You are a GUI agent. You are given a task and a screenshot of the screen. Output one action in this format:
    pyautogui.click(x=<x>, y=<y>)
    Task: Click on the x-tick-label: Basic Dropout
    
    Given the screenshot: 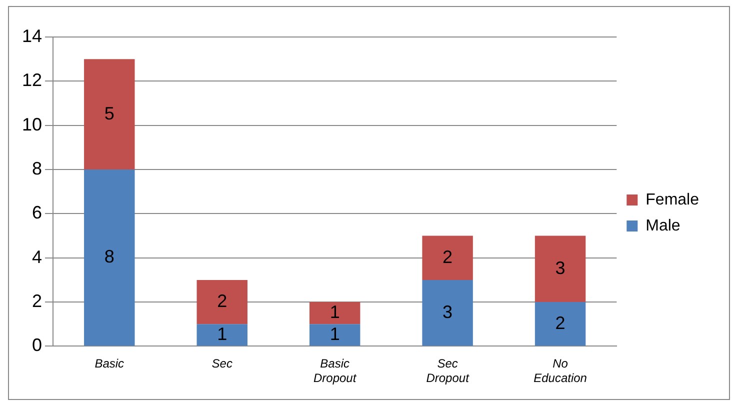 What is the action you would take?
    pyautogui.click(x=335, y=371)
    